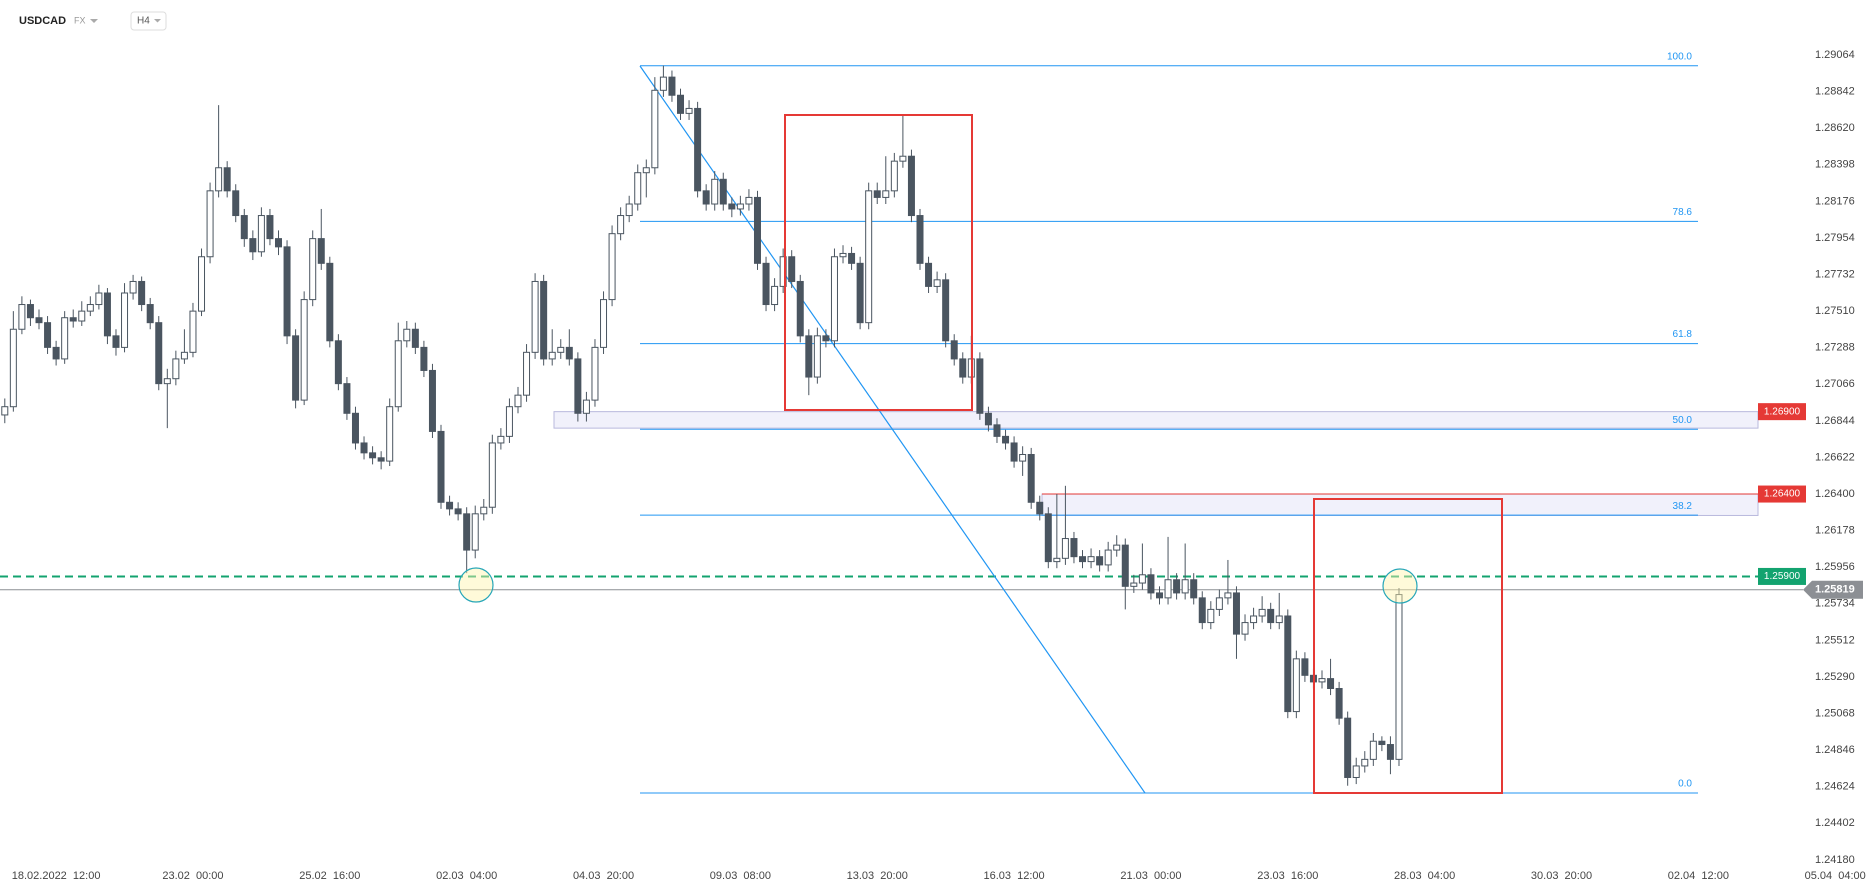 The image size is (1866, 889). What do you see at coordinates (1835, 531) in the screenshot?
I see `y-tick-label: 1.26178` at bounding box center [1835, 531].